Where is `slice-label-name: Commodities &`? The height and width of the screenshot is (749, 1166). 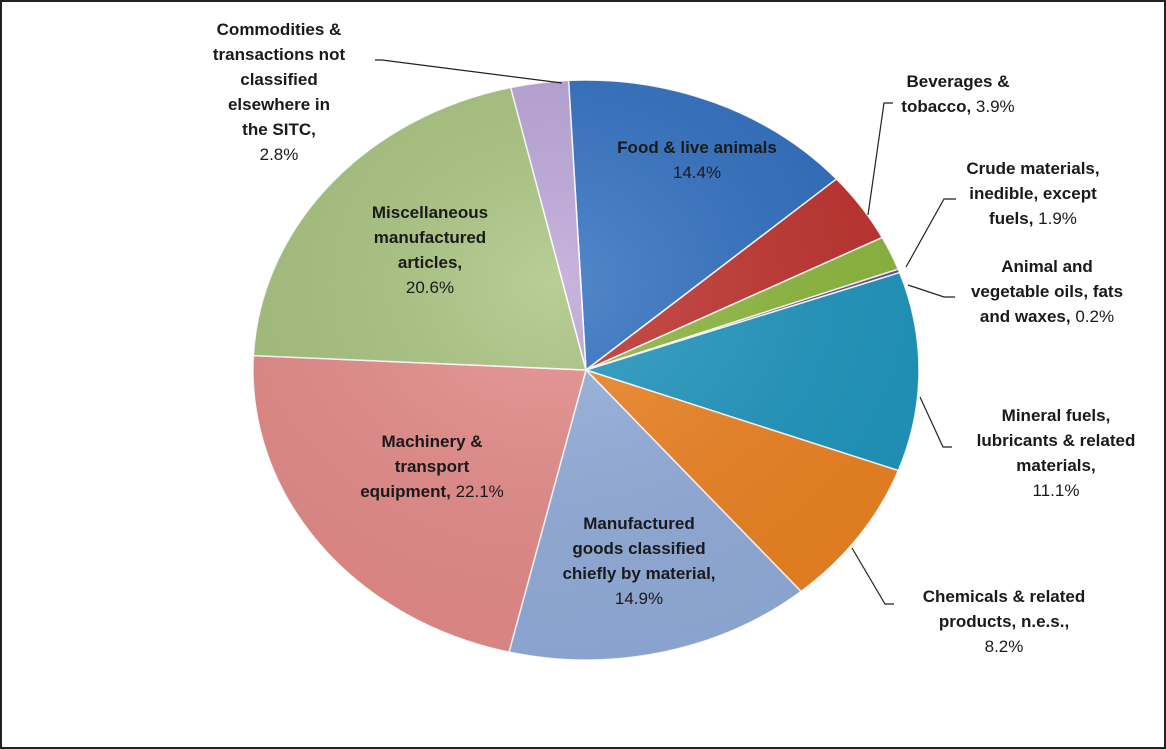
slice-label-name: Commodities & is located at coordinates (279, 29).